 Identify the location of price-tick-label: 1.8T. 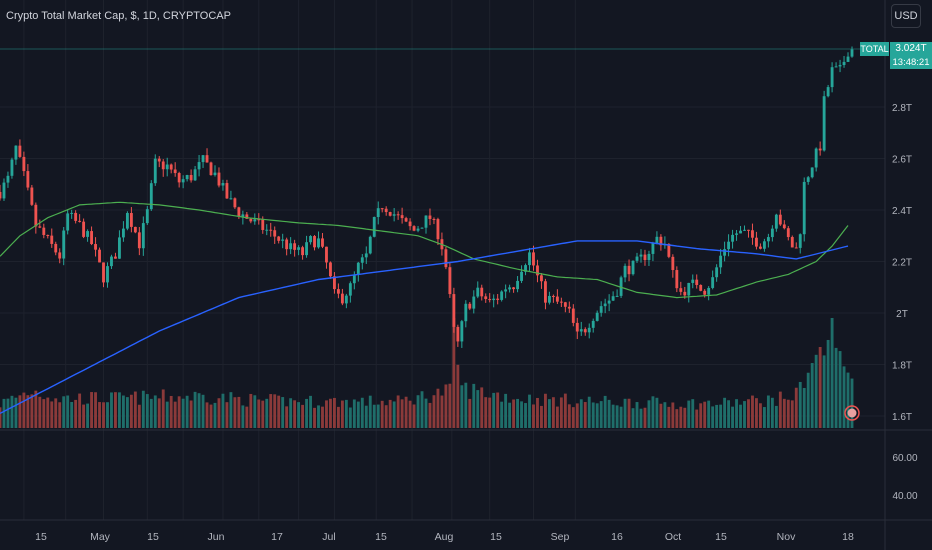
(902, 366).